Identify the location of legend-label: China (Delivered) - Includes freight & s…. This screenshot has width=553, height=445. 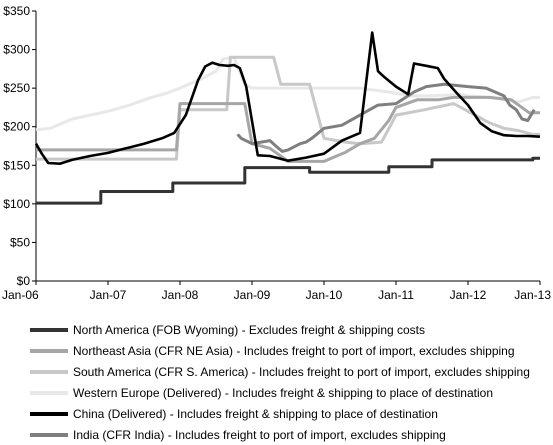
(255, 413).